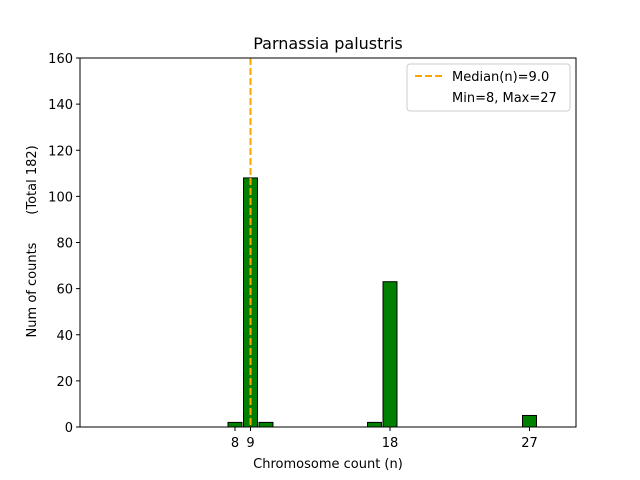  I want to click on bar-n8, so click(235, 424).